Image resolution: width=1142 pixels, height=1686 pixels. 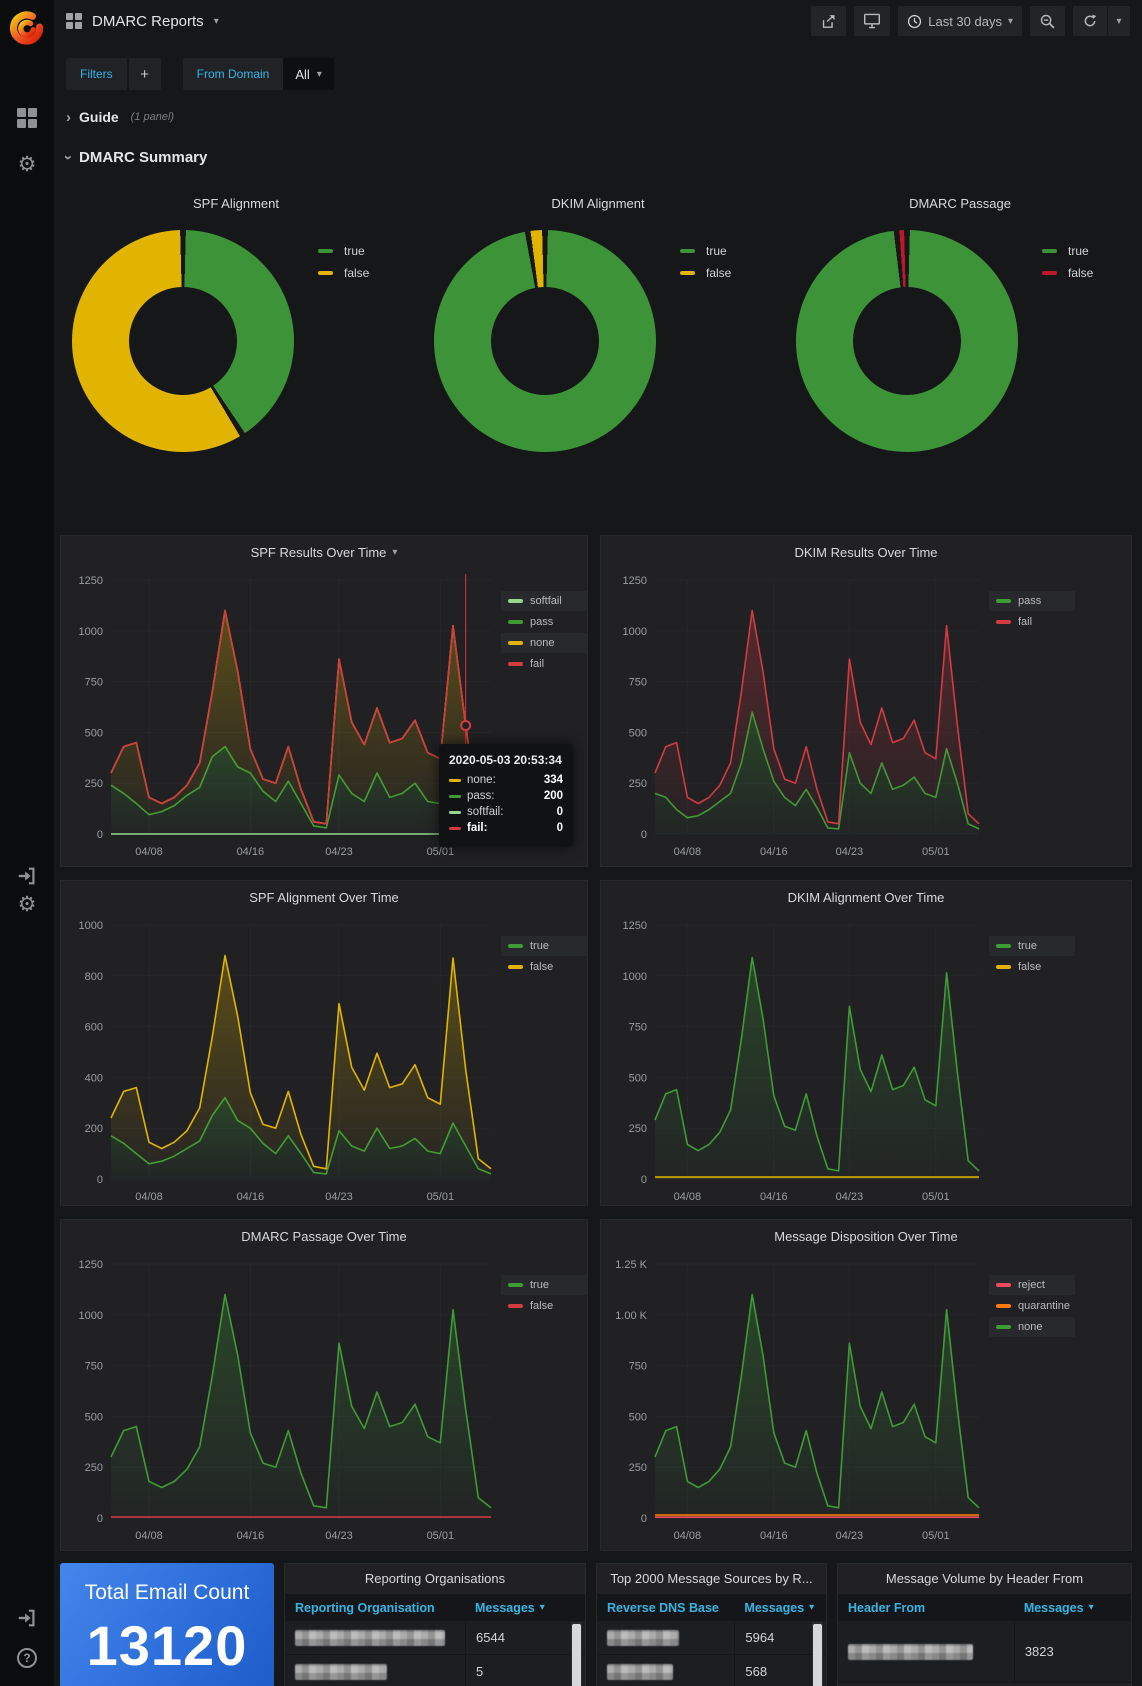 I want to click on panel-title: DKIM Alignment, so click(x=598, y=203).